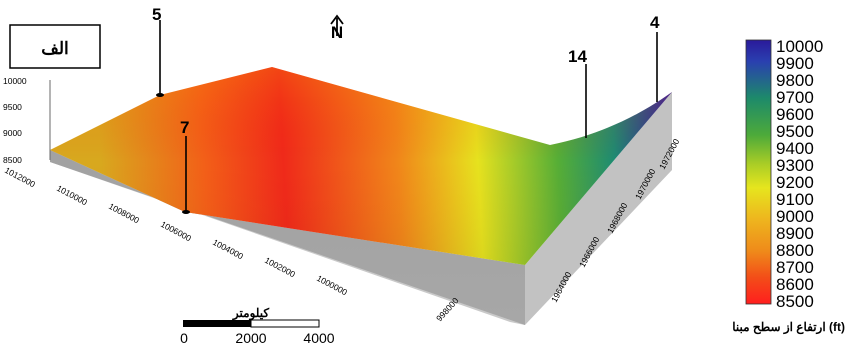  What do you see at coordinates (12, 107) in the screenshot?
I see `z-tick: 9500` at bounding box center [12, 107].